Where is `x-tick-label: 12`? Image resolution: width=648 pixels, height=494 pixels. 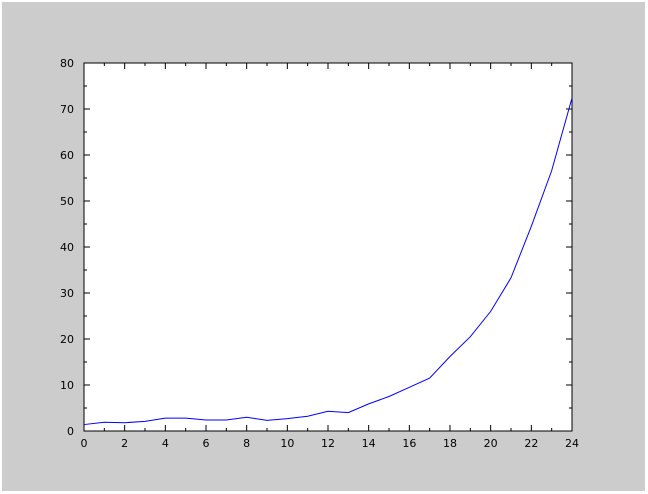
x-tick-label: 12 is located at coordinates (328, 443).